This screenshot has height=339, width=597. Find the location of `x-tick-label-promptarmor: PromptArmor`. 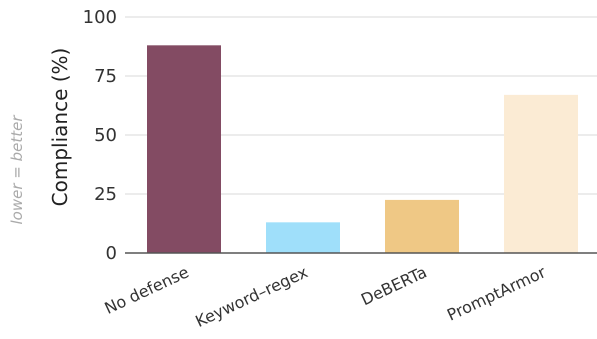

x-tick-label-promptarmor: PromptArmor is located at coordinates (496, 293).